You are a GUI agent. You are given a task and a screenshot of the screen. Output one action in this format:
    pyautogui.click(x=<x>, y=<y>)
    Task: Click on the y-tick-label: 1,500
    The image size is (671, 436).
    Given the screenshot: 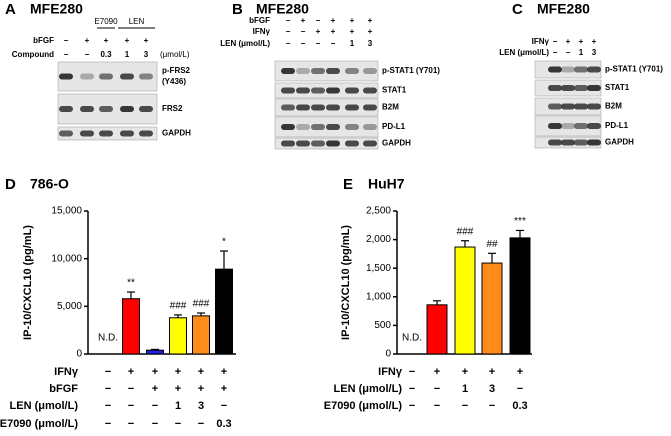 What is the action you would take?
    pyautogui.click(x=378, y=268)
    